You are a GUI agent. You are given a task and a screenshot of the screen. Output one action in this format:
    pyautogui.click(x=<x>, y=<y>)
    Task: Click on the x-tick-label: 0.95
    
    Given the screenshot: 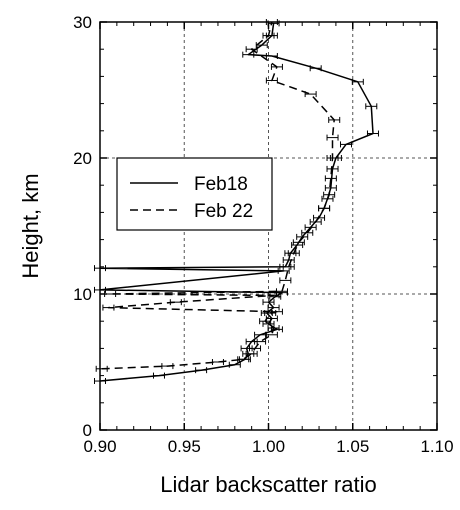 What is the action you would take?
    pyautogui.click(x=184, y=446)
    